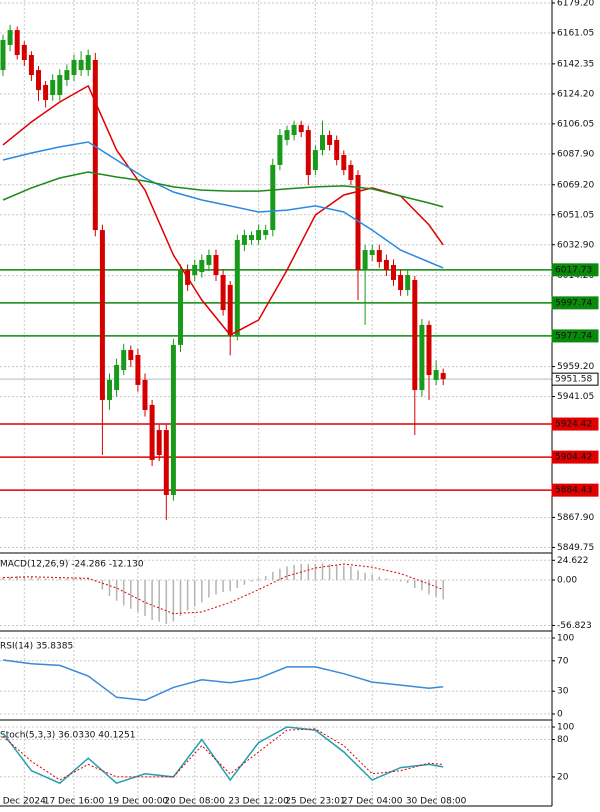 The image size is (600, 812). I want to click on y-tick-label: 6124.20, so click(575, 94).